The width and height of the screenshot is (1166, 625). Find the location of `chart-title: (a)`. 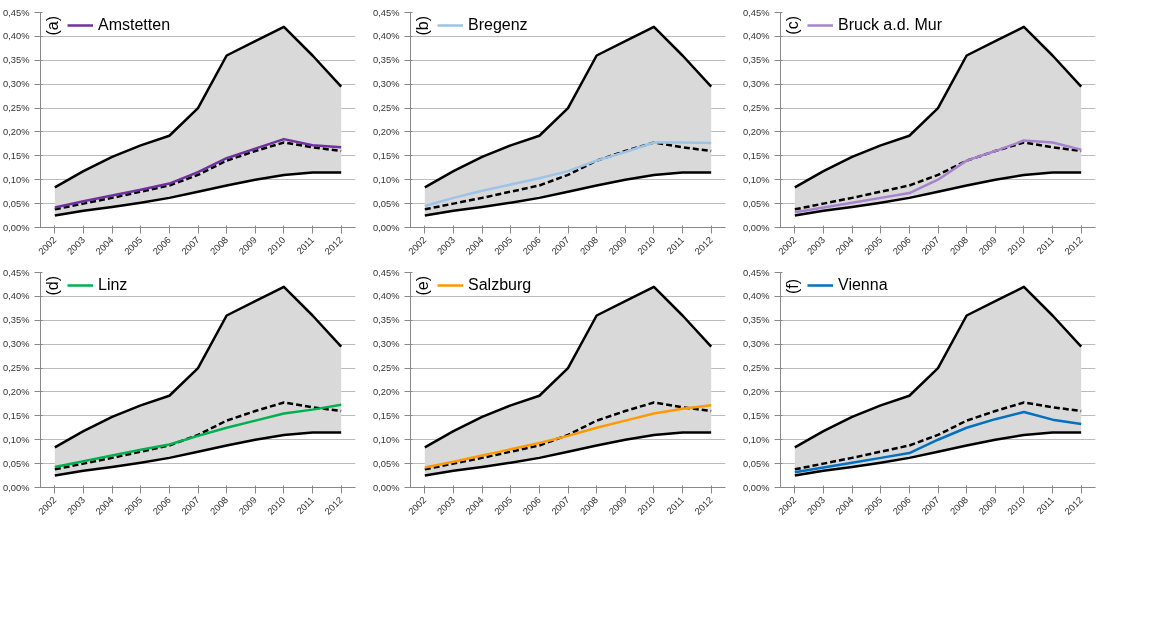

chart-title: (a) is located at coordinates (53, 26).